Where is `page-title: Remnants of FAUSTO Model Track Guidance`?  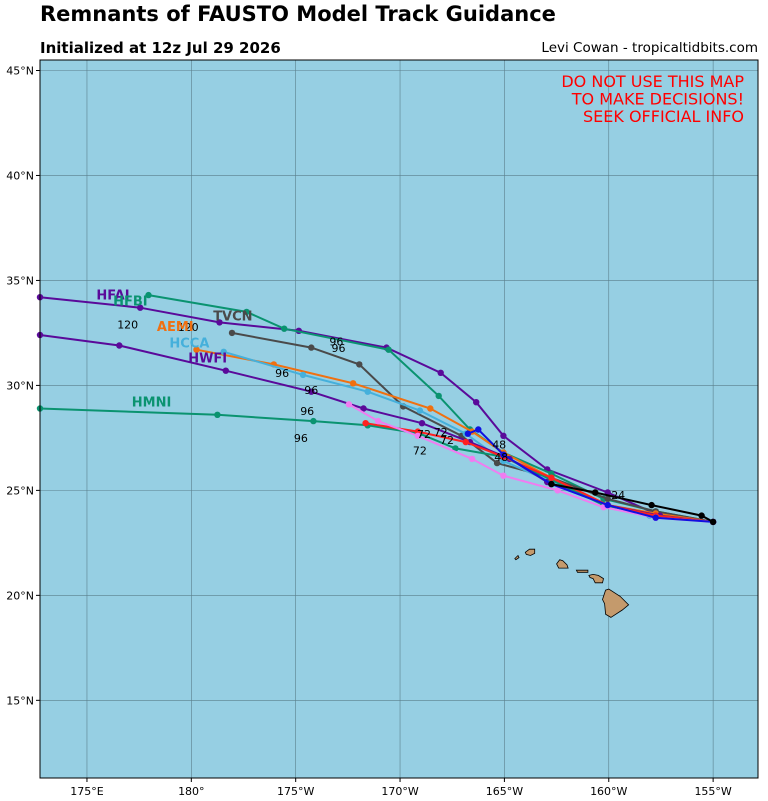 page-title: Remnants of FAUSTO Model Track Guidance is located at coordinates (298, 14).